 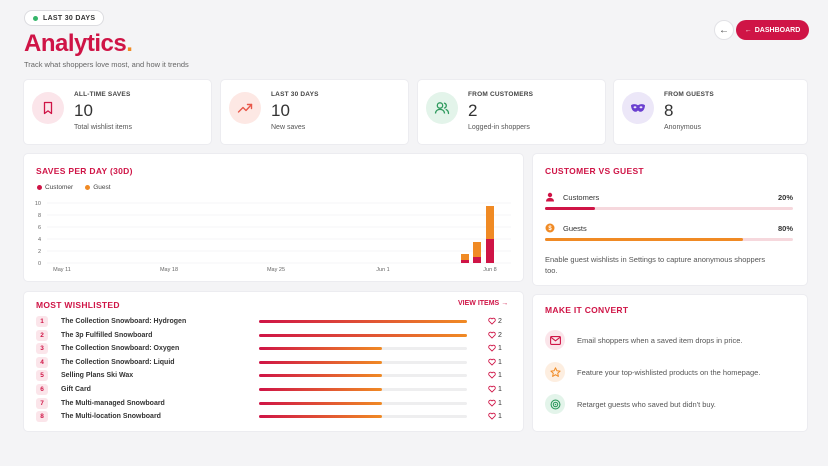 What do you see at coordinates (669, 110) in the screenshot?
I see `stat-value: 8` at bounding box center [669, 110].